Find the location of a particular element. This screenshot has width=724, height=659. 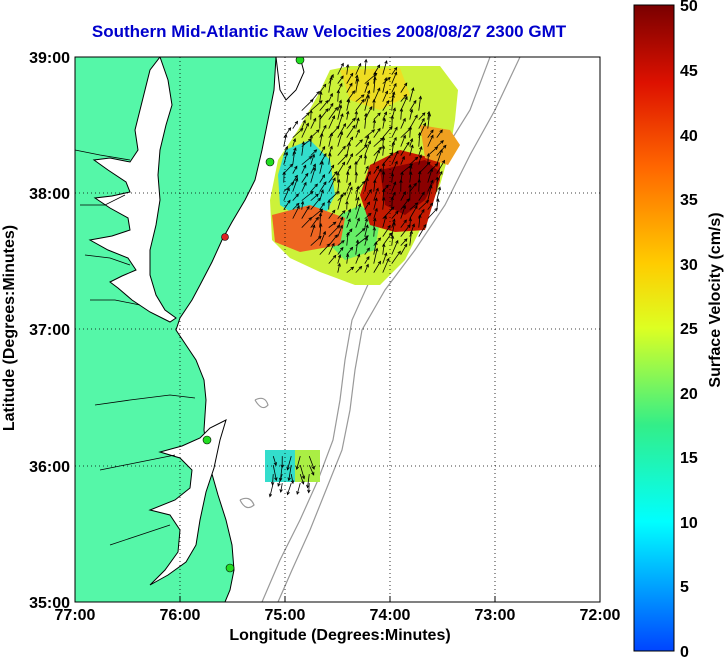

colorbar is located at coordinates (654, 328).